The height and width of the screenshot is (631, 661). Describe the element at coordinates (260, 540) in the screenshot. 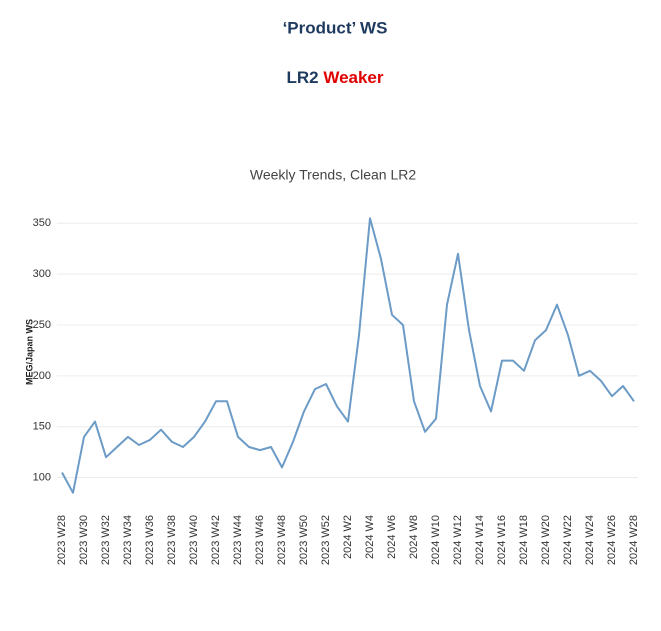

I see `x-tick-label: 2023 W46` at that location.